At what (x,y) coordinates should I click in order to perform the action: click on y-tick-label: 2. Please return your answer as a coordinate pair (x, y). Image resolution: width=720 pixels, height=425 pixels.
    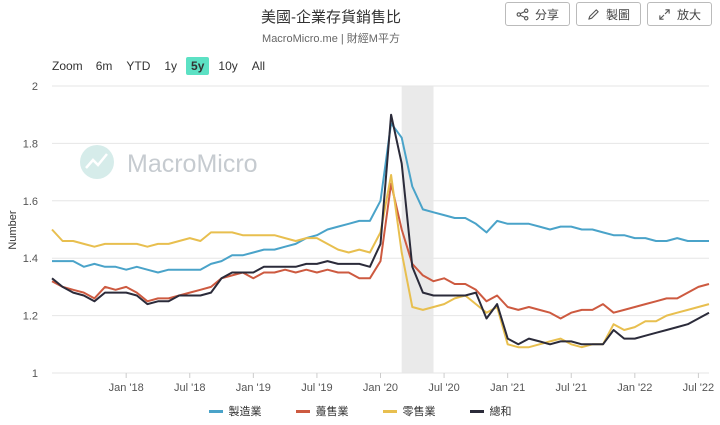
    Looking at the image, I should click on (35, 87).